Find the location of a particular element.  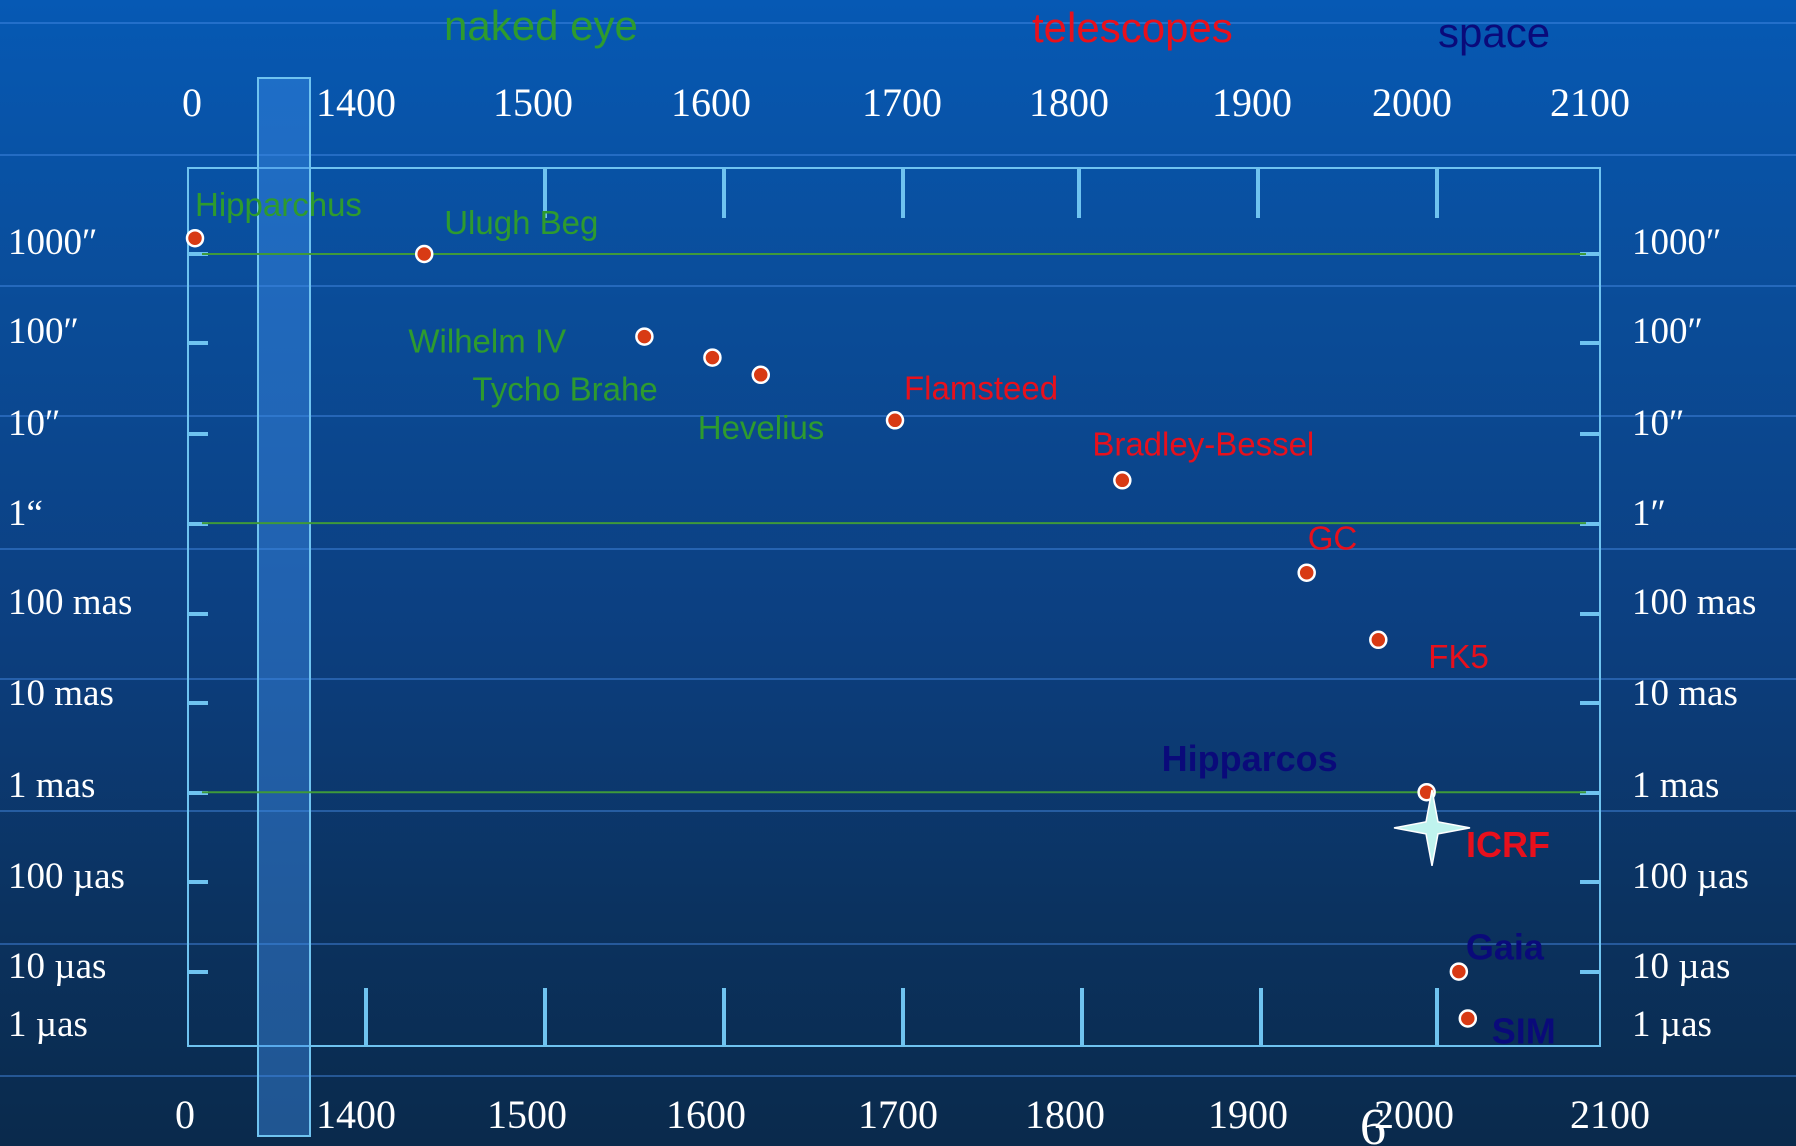

data-label-icrf: ICRF is located at coordinates (1508, 844).